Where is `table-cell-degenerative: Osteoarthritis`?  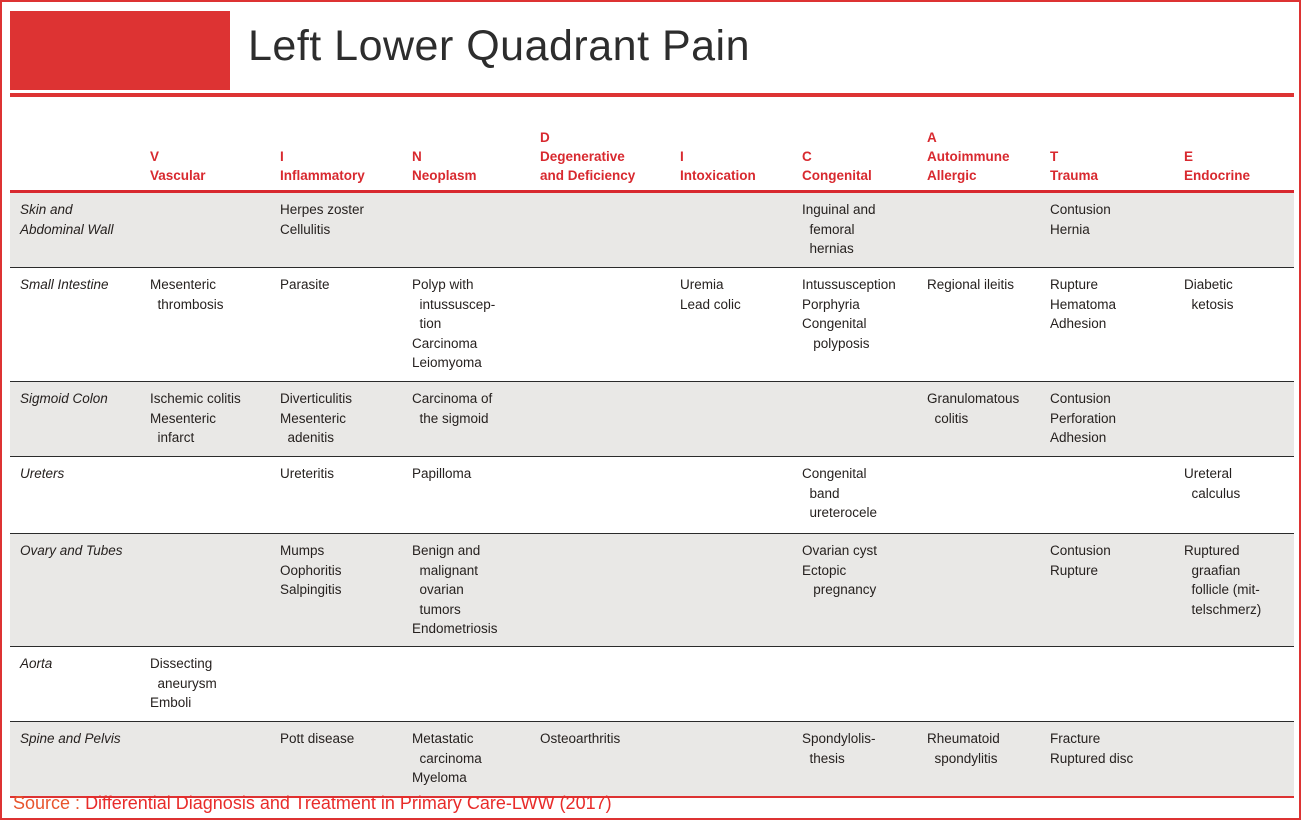
table-cell-degenerative: Osteoarthritis is located at coordinates (580, 738).